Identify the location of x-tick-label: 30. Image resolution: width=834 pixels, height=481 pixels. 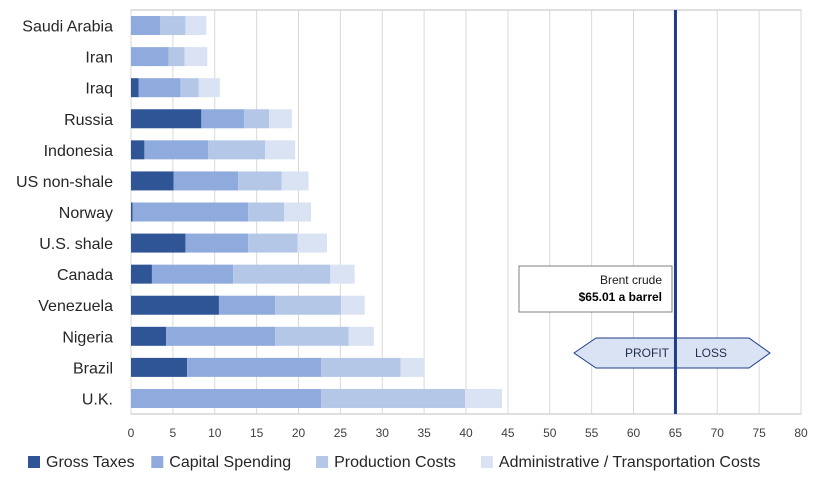
(383, 433).